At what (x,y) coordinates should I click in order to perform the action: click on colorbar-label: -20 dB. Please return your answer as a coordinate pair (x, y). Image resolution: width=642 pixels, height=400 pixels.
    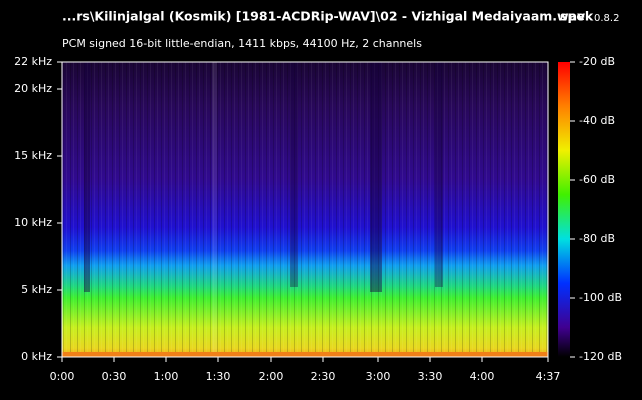
    Looking at the image, I should click on (597, 61).